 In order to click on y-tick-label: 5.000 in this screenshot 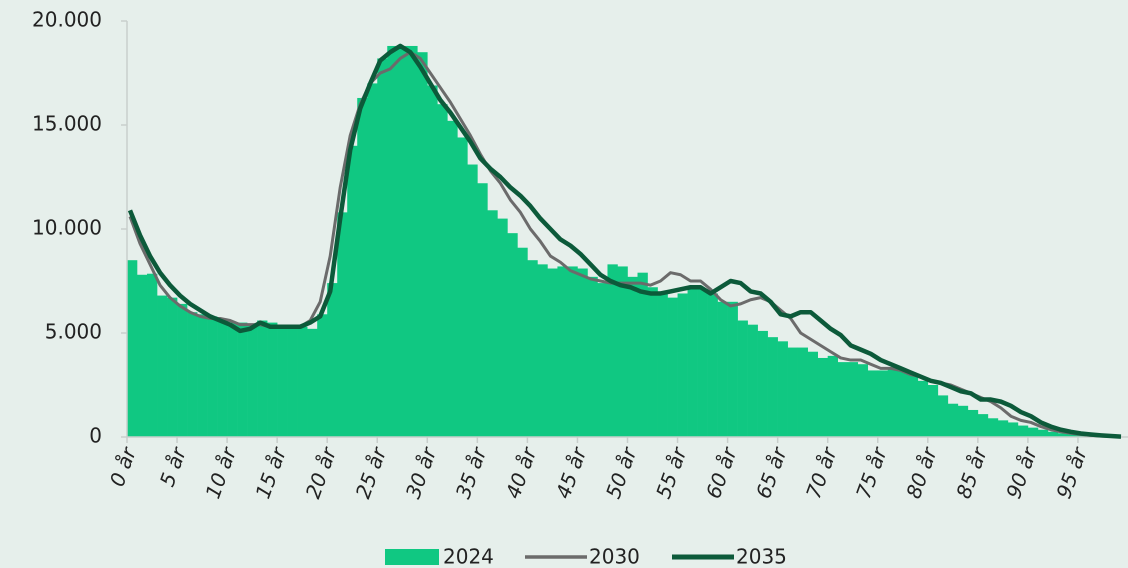, I will do `click(73, 332)`.